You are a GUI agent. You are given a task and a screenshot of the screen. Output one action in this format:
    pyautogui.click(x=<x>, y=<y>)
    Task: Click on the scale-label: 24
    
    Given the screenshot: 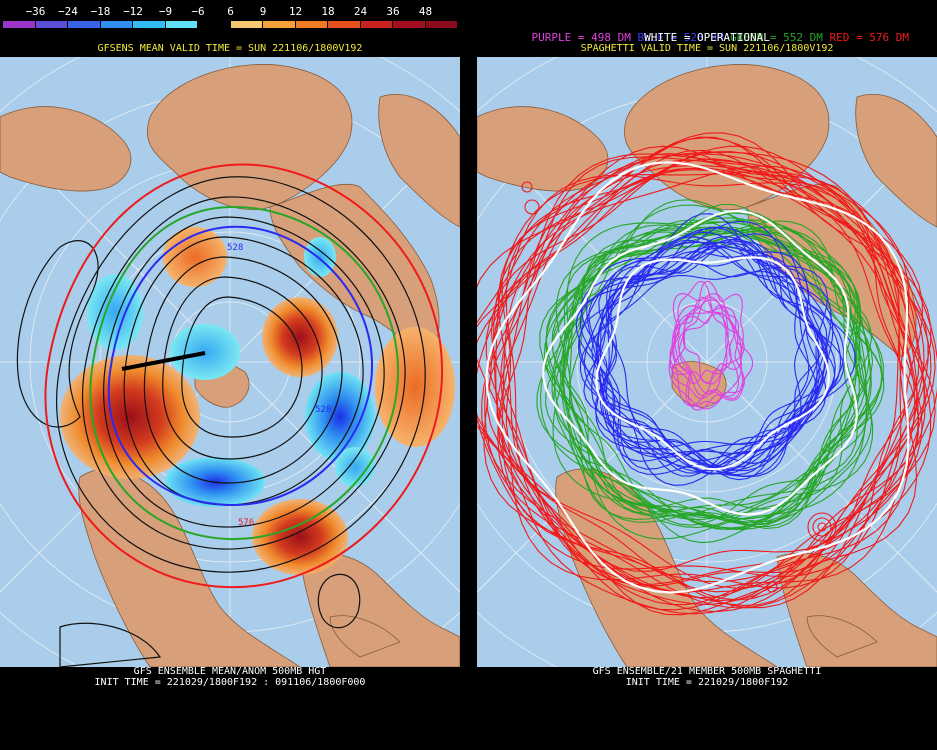 What is the action you would take?
    pyautogui.click(x=360, y=11)
    